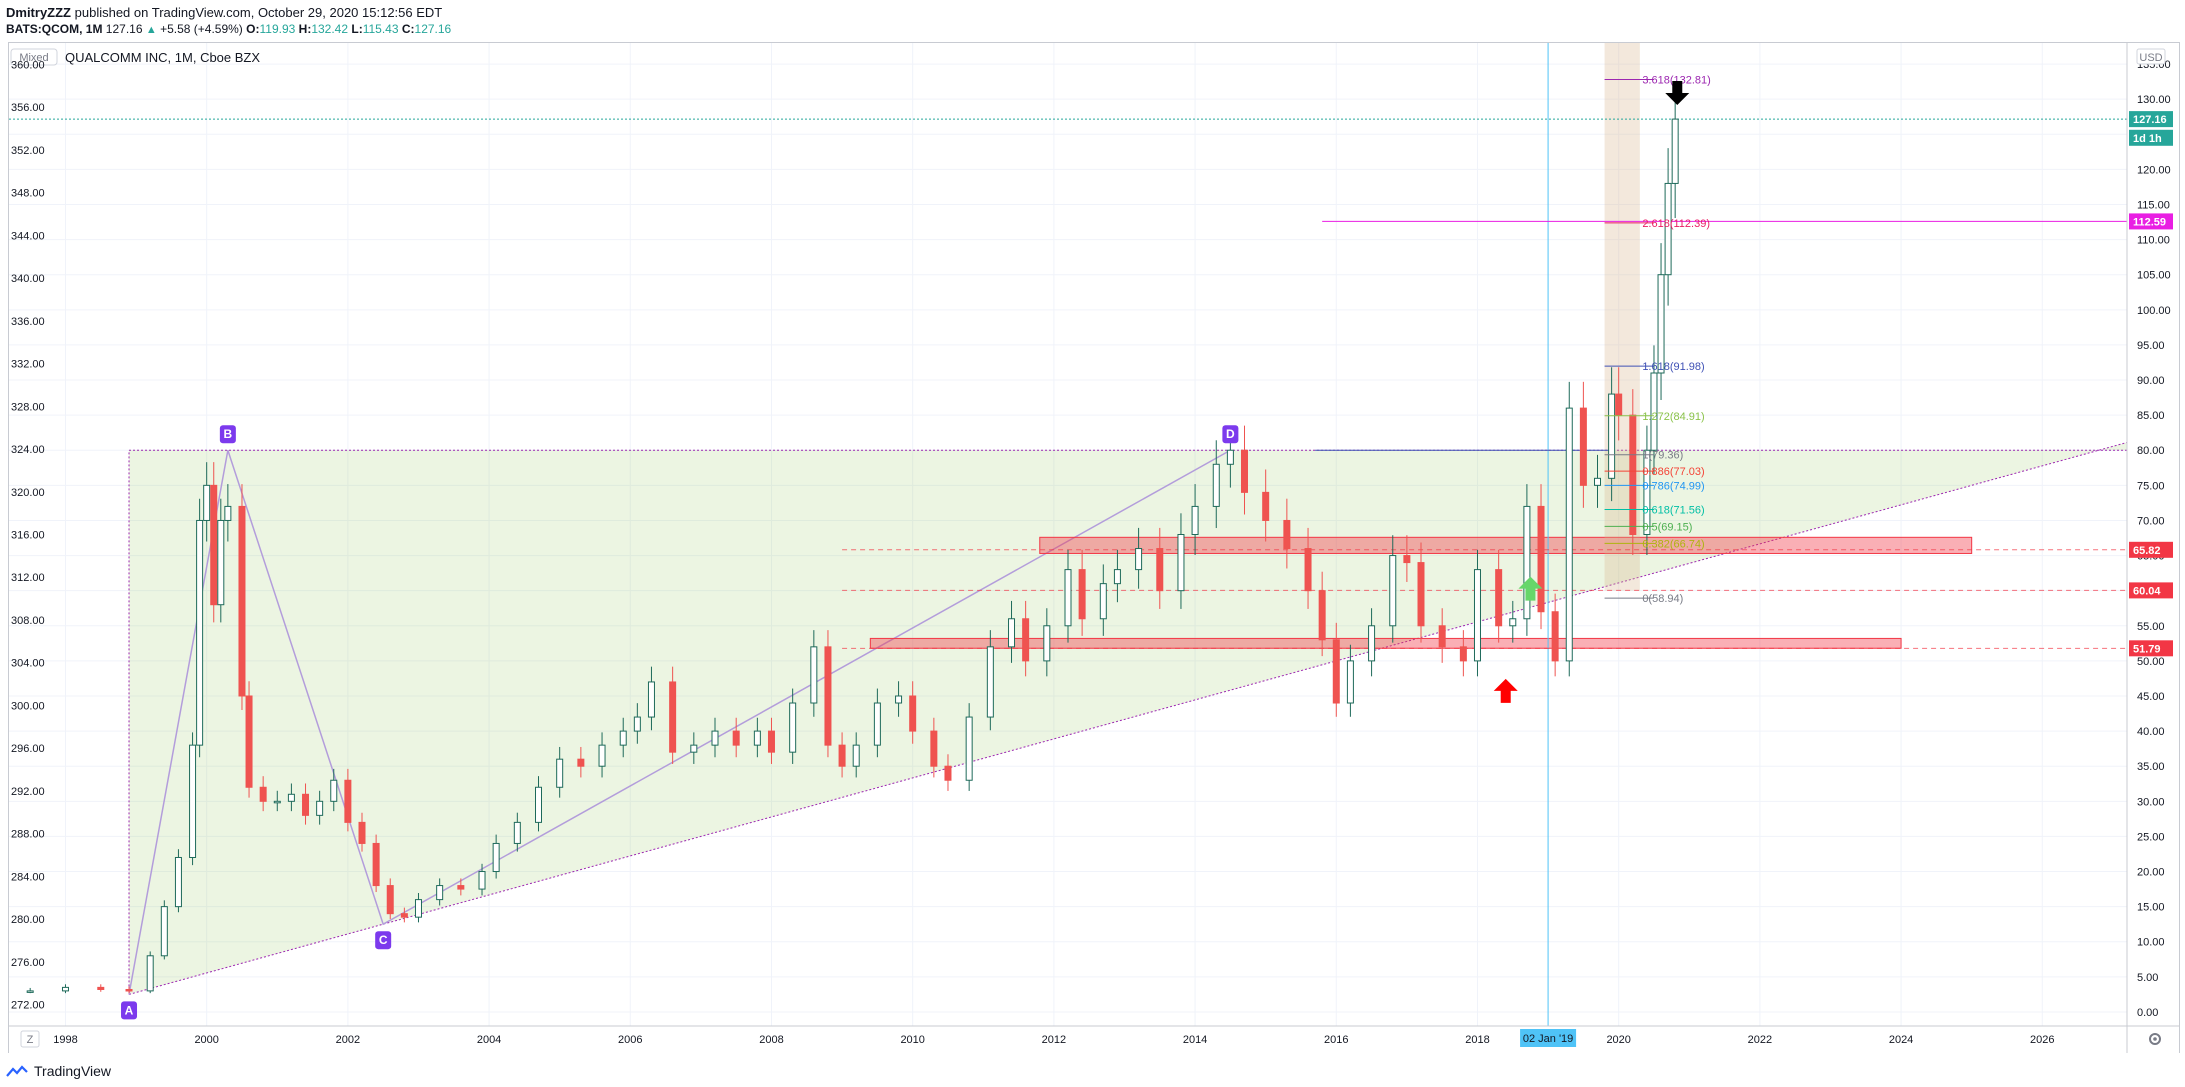  I want to click on date-cursor-label: 02 Jan '19, so click(1548, 1039).